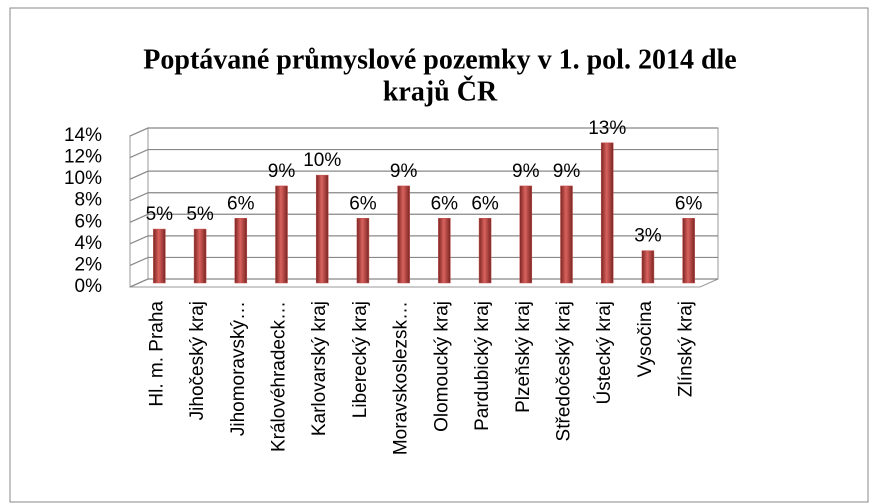 This screenshot has height=504, width=879. What do you see at coordinates (156, 354) in the screenshot?
I see `x-tick-label: Hl. m. Praha` at bounding box center [156, 354].